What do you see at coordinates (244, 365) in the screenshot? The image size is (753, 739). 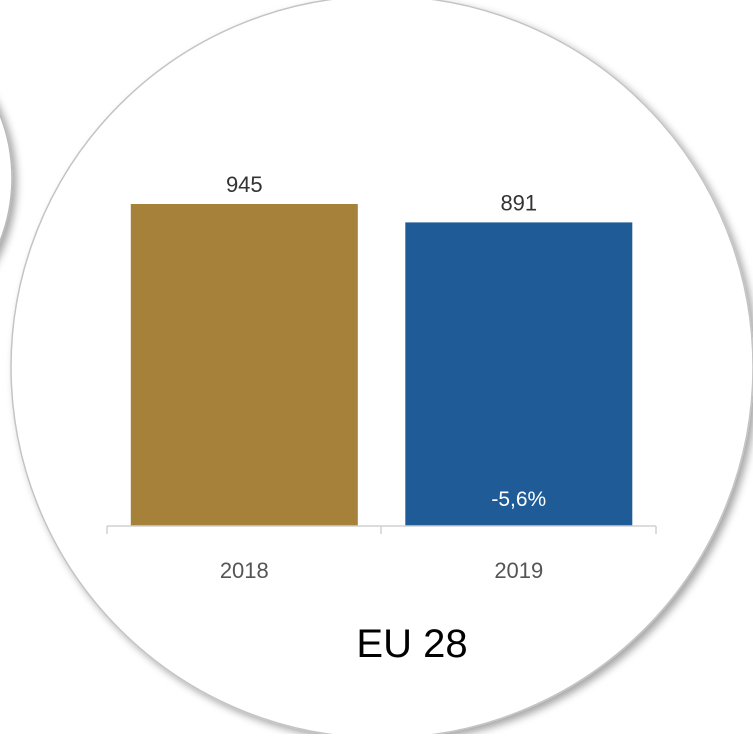 I see `bar-2018` at bounding box center [244, 365].